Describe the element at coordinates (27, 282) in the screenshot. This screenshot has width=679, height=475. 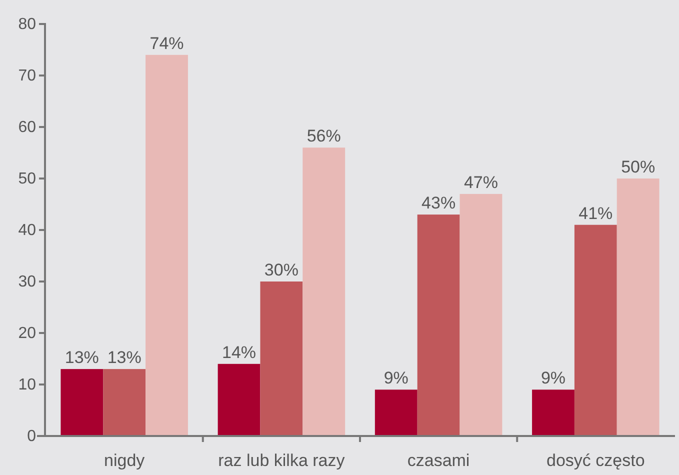
I see `y-tick-label: 30` at that location.